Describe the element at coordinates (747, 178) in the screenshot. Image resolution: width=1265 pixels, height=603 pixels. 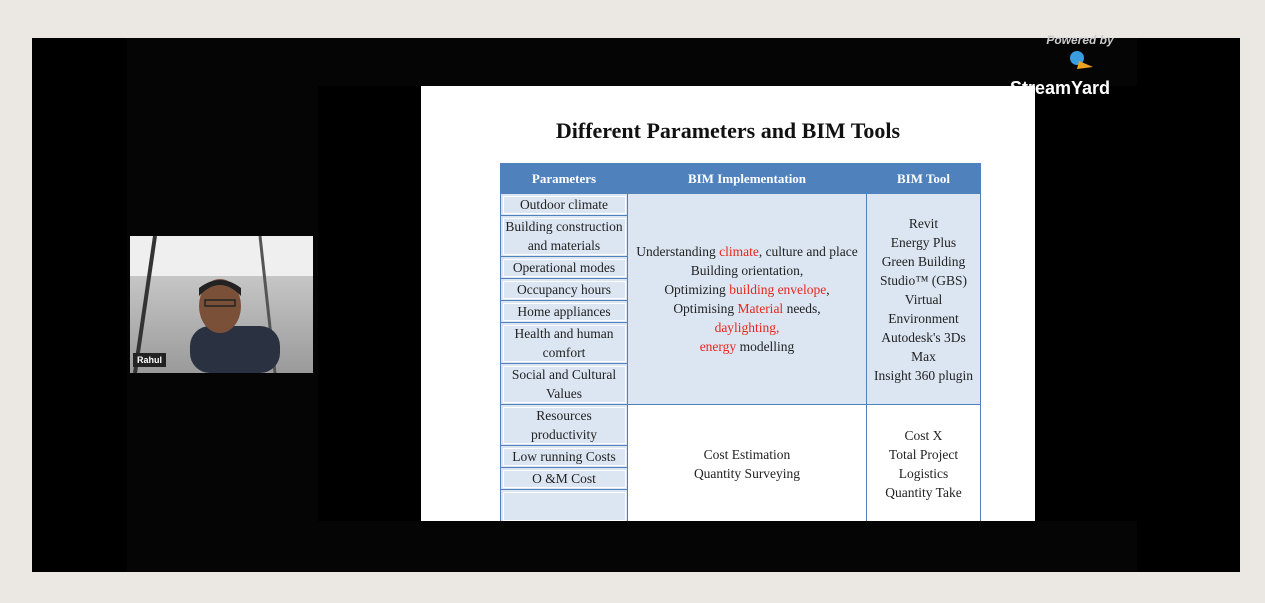
I see `column-header: BIM Implementation` at that location.